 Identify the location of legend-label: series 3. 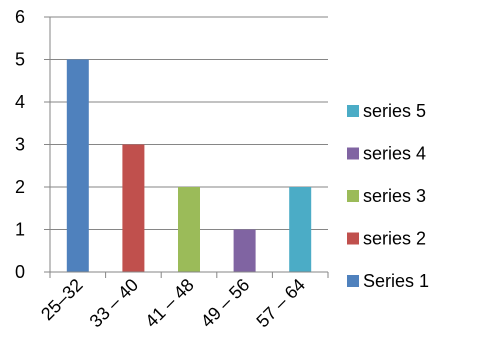
(394, 196).